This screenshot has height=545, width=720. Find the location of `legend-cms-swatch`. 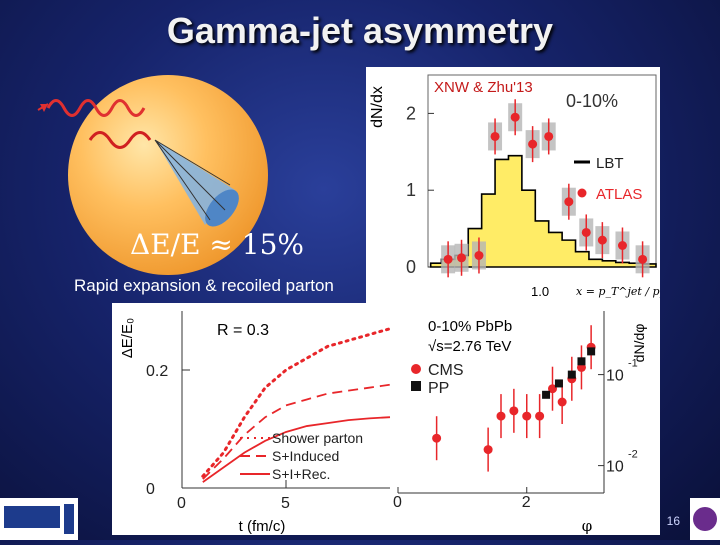

legend-cms-swatch is located at coordinates (416, 369).